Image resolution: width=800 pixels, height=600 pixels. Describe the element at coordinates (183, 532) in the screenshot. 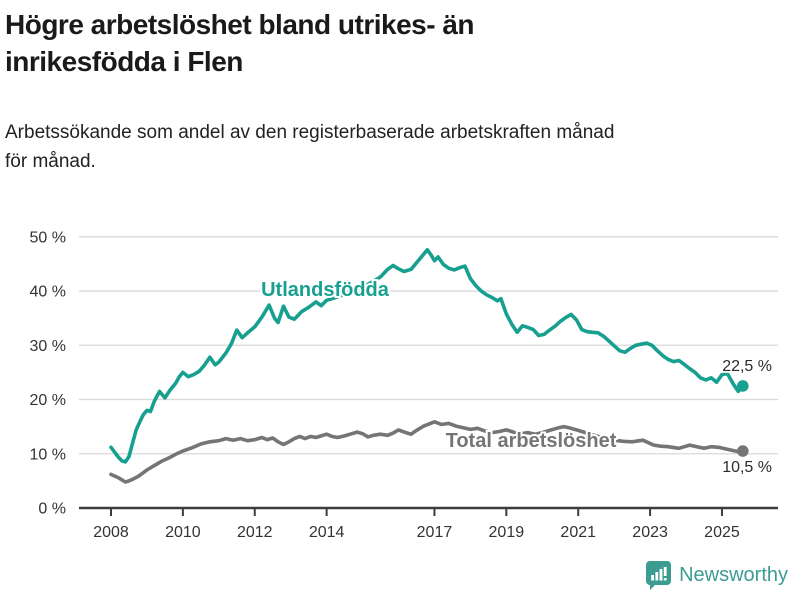

I see `x-axis-label: 2010` at that location.